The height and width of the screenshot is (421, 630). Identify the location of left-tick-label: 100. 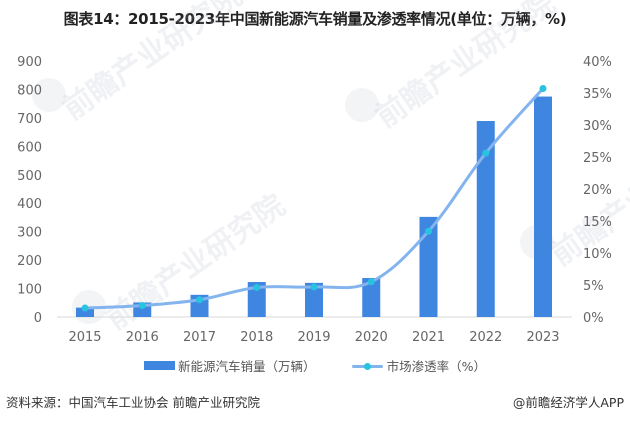
(29, 290).